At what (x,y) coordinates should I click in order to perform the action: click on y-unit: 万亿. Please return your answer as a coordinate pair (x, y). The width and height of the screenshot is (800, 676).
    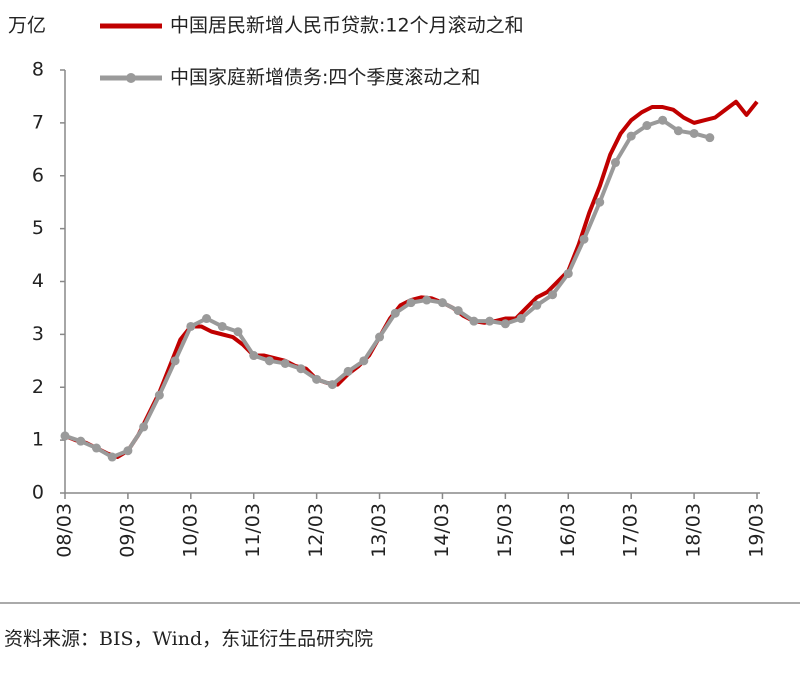
    Looking at the image, I should click on (27, 26).